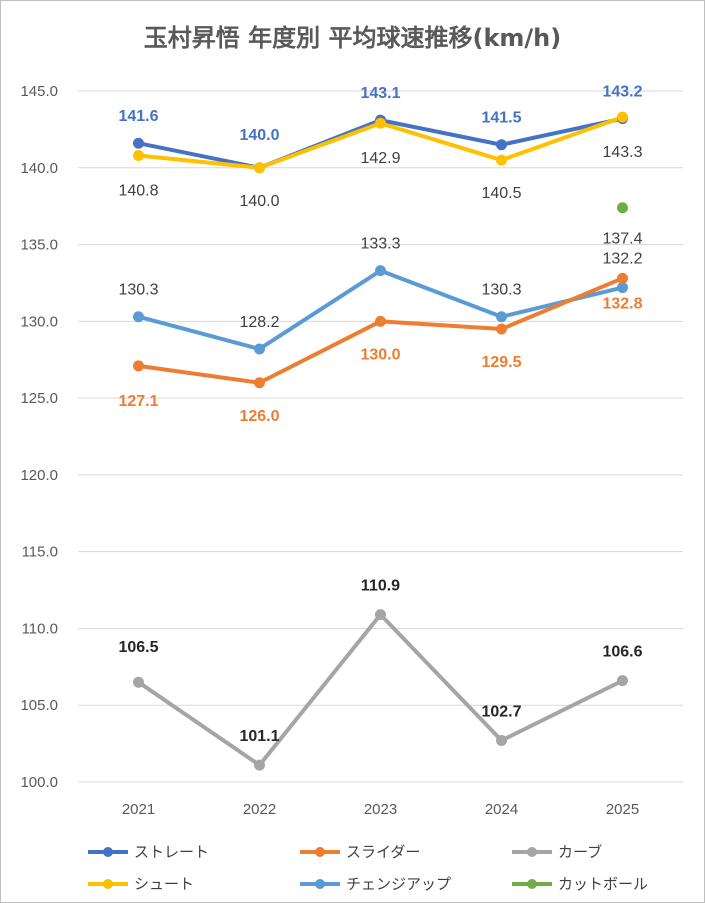  I want to click on data-label: 140.8, so click(138, 190).